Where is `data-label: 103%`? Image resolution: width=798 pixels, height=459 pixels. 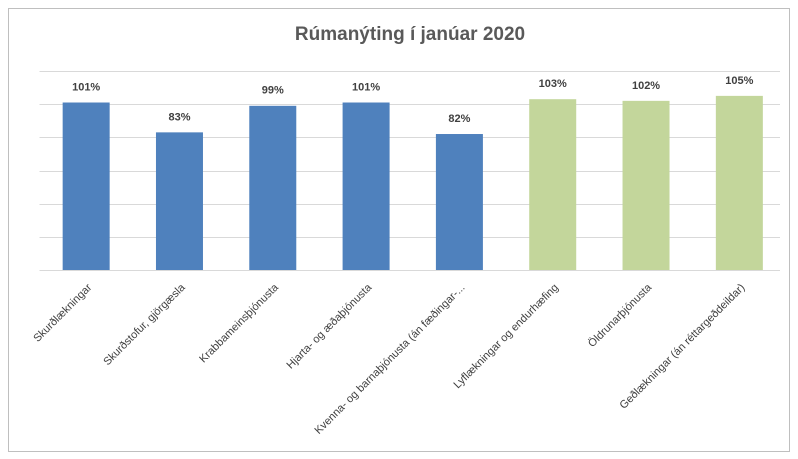
data-label: 103% is located at coordinates (553, 84).